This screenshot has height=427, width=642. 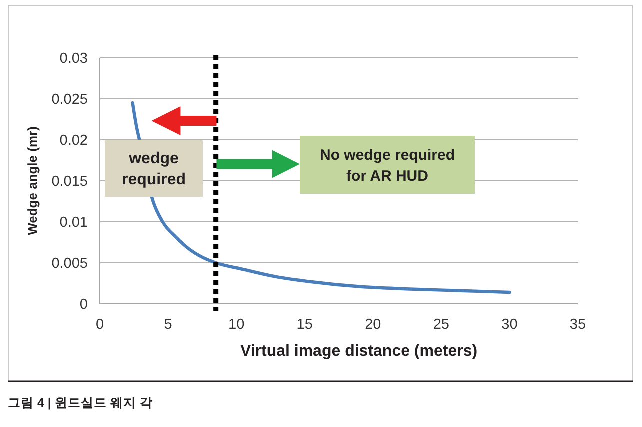 I want to click on x-tick-label: 0, so click(x=100, y=325).